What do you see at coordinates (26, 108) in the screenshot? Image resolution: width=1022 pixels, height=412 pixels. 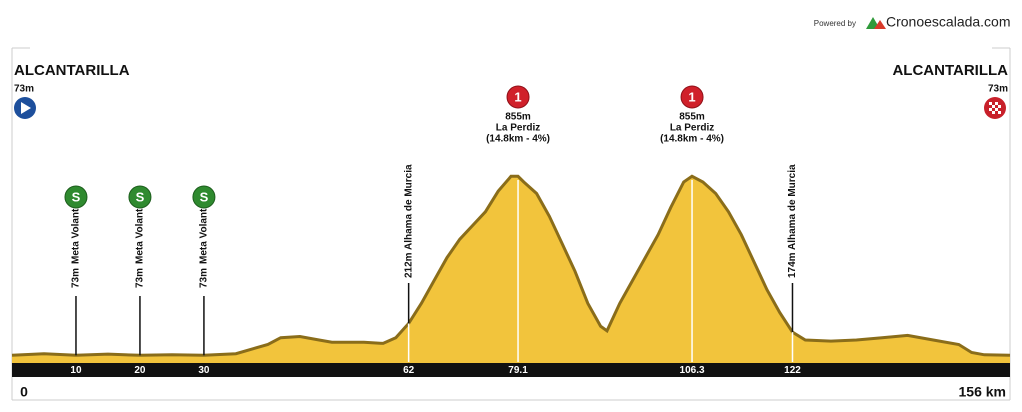 I see `start-icon` at bounding box center [26, 108].